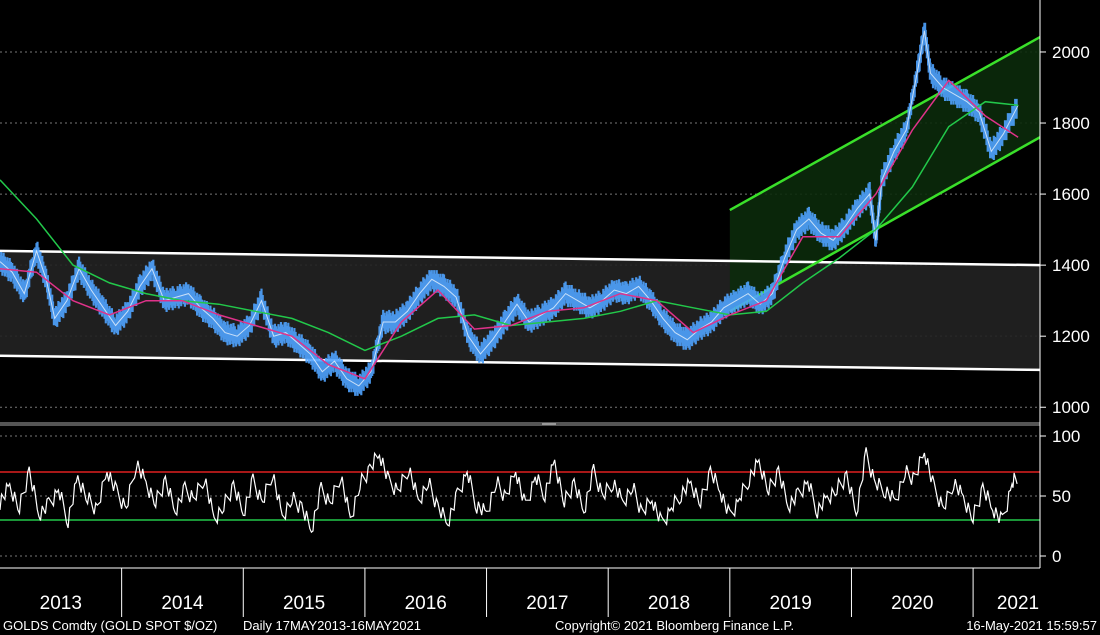 Image resolution: width=1100 pixels, height=635 pixels. What do you see at coordinates (885, 123) in the screenshot?
I see `uptrend-upper-line` at bounding box center [885, 123].